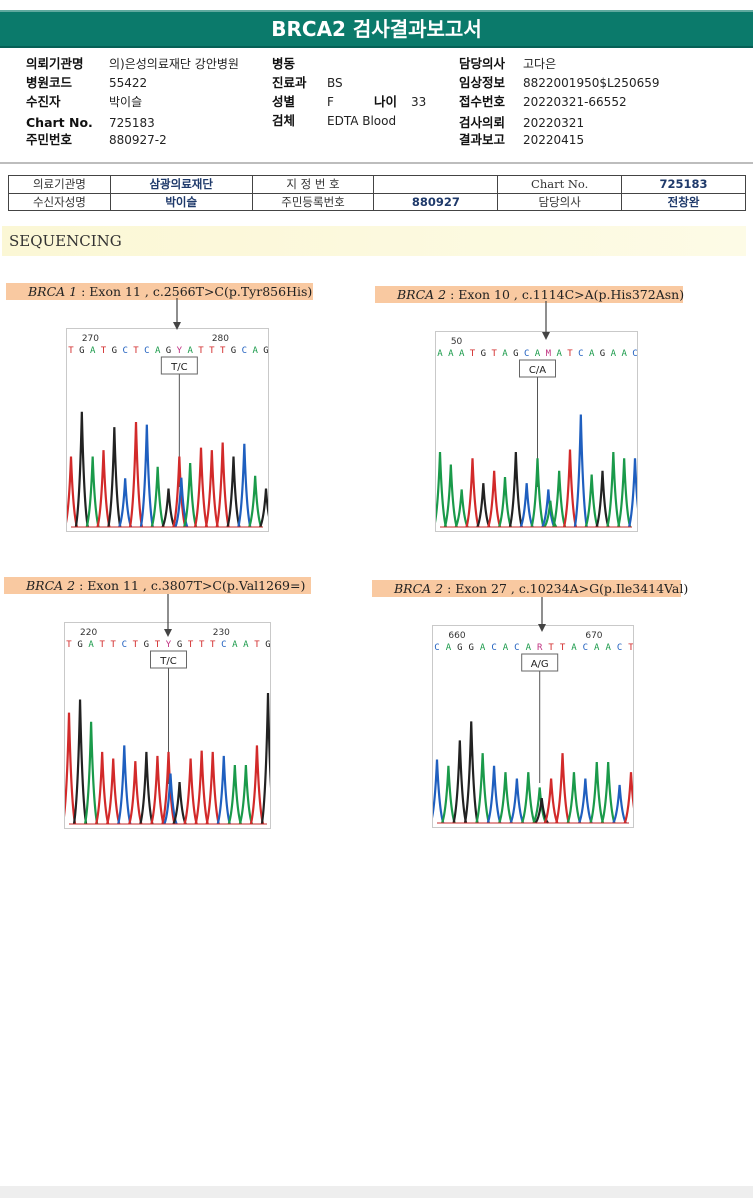  I want to click on scan-cell-designation-label: 지 정 번 호, so click(313, 184).